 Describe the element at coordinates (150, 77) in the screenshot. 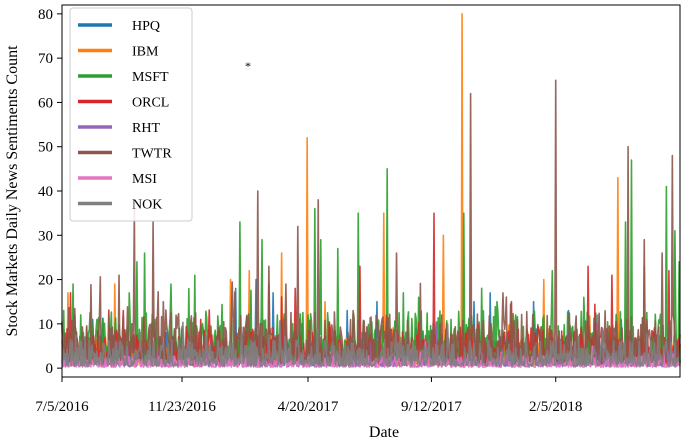

I see `legend-label-msft: MSFT` at that location.